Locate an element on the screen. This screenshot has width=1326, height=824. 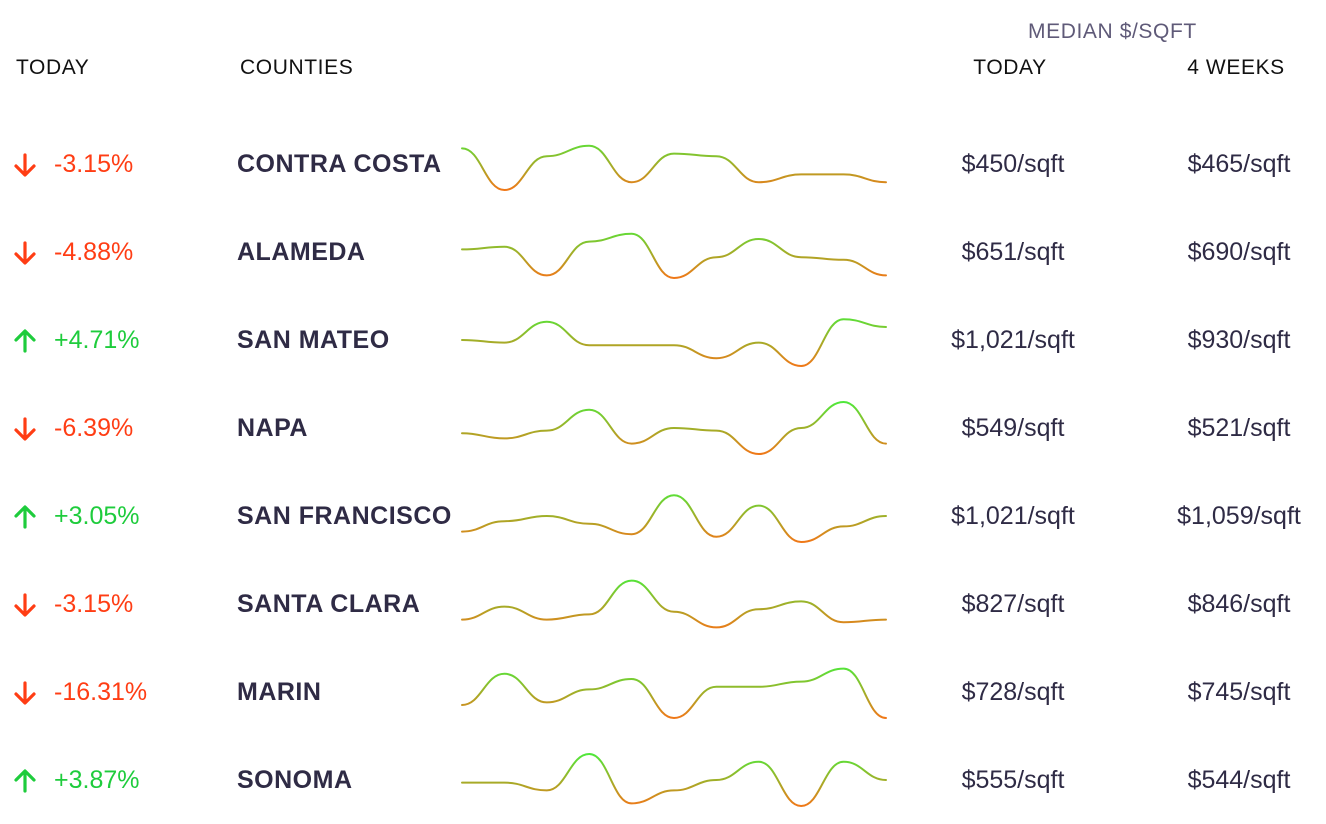
county-name: SAN MATEO is located at coordinates (313, 340).